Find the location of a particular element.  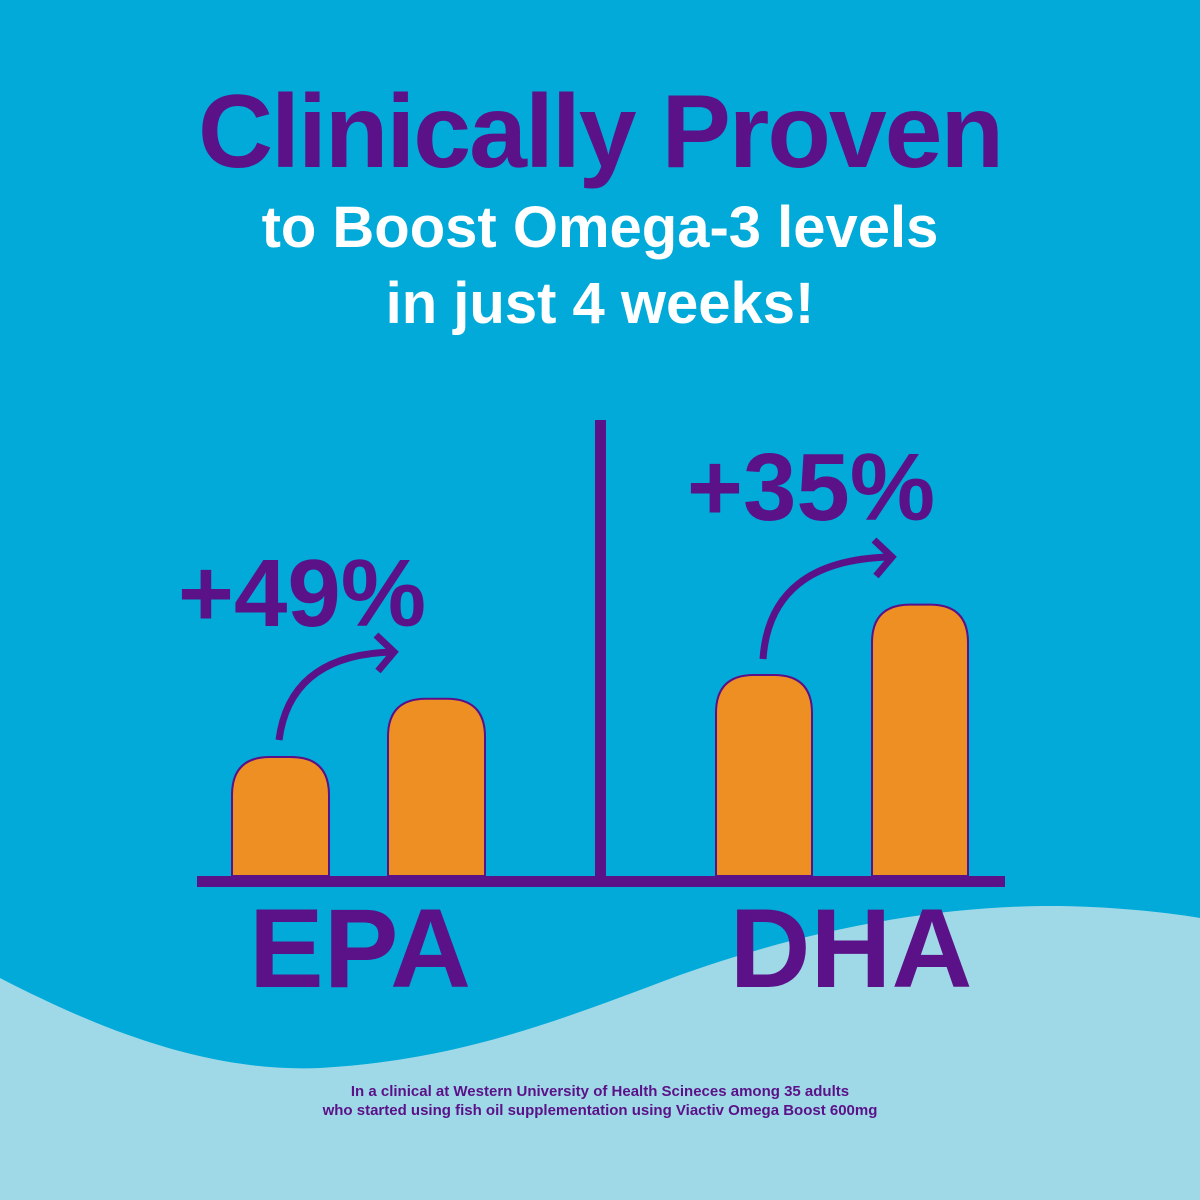

subtitle-line-2: in just 4 weeks! is located at coordinates (600, 303).